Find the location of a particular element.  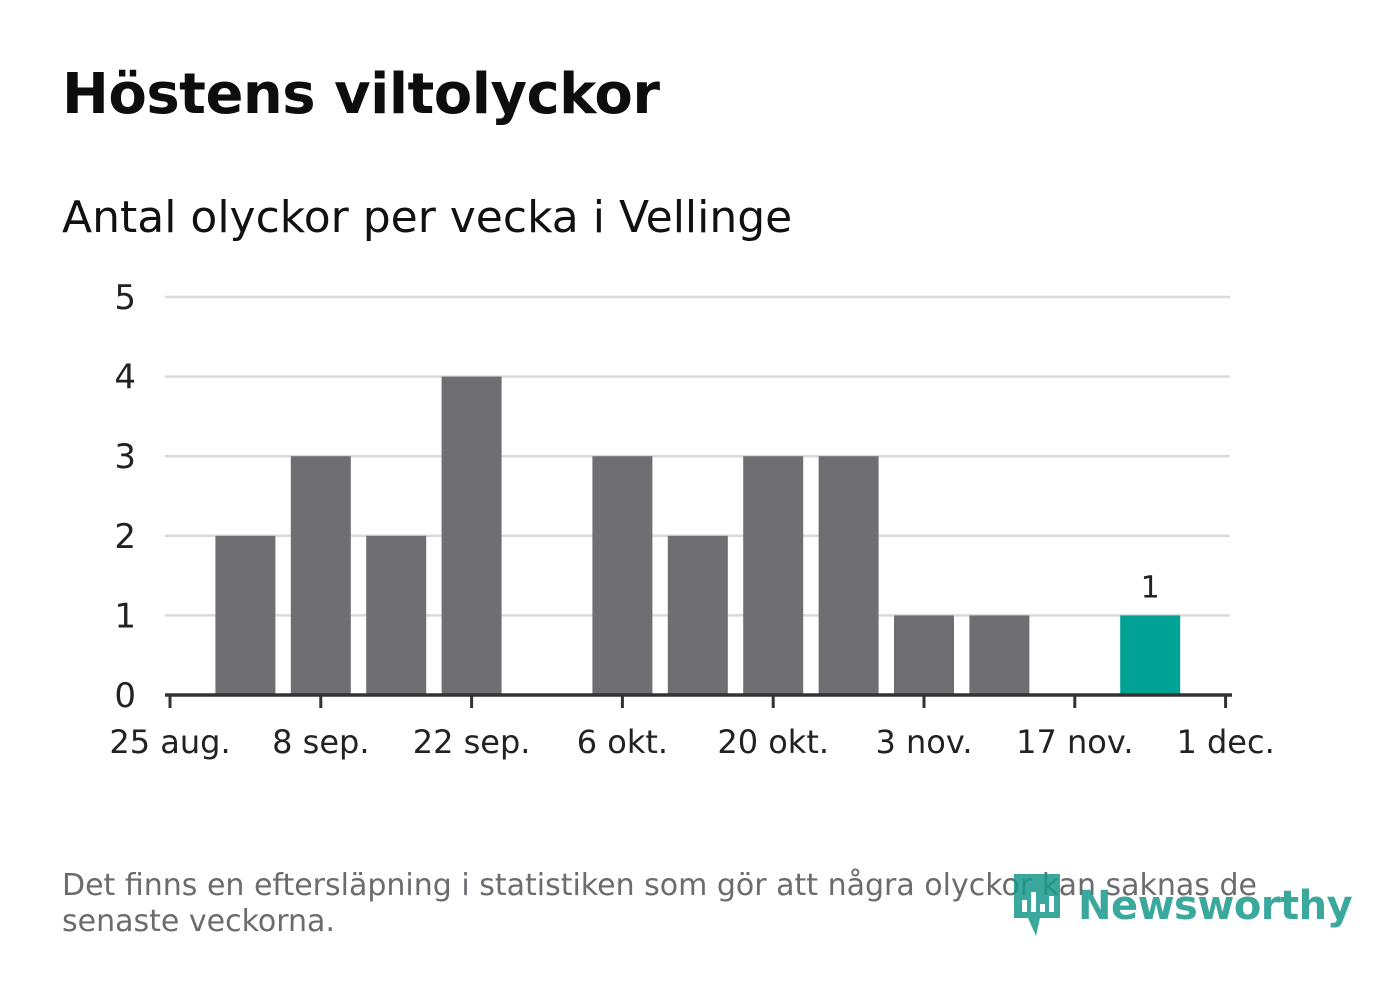

x-tick-label: 3 nov. is located at coordinates (923, 742).